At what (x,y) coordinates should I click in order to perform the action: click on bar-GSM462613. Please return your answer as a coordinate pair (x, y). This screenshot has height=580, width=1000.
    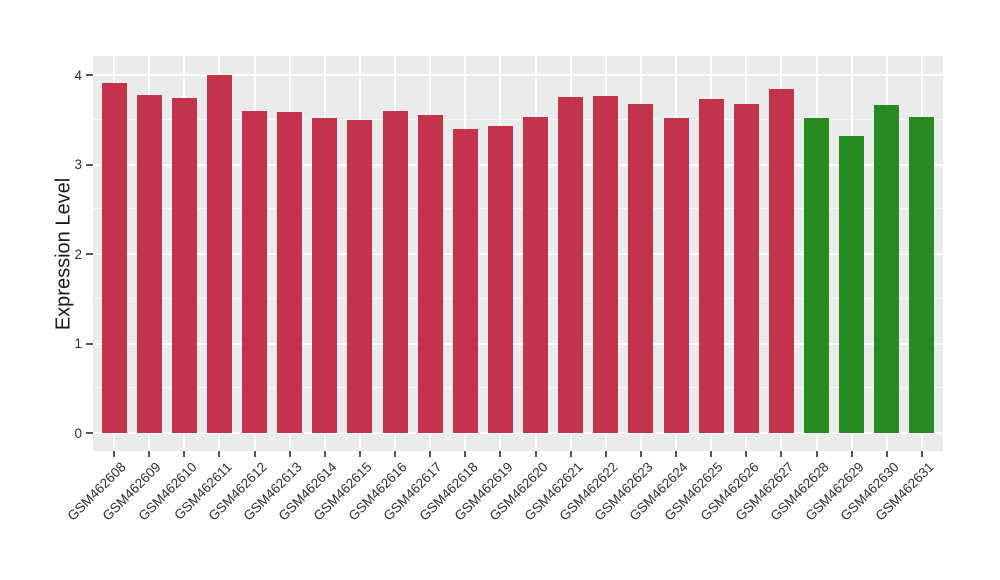
    Looking at the image, I should click on (290, 272).